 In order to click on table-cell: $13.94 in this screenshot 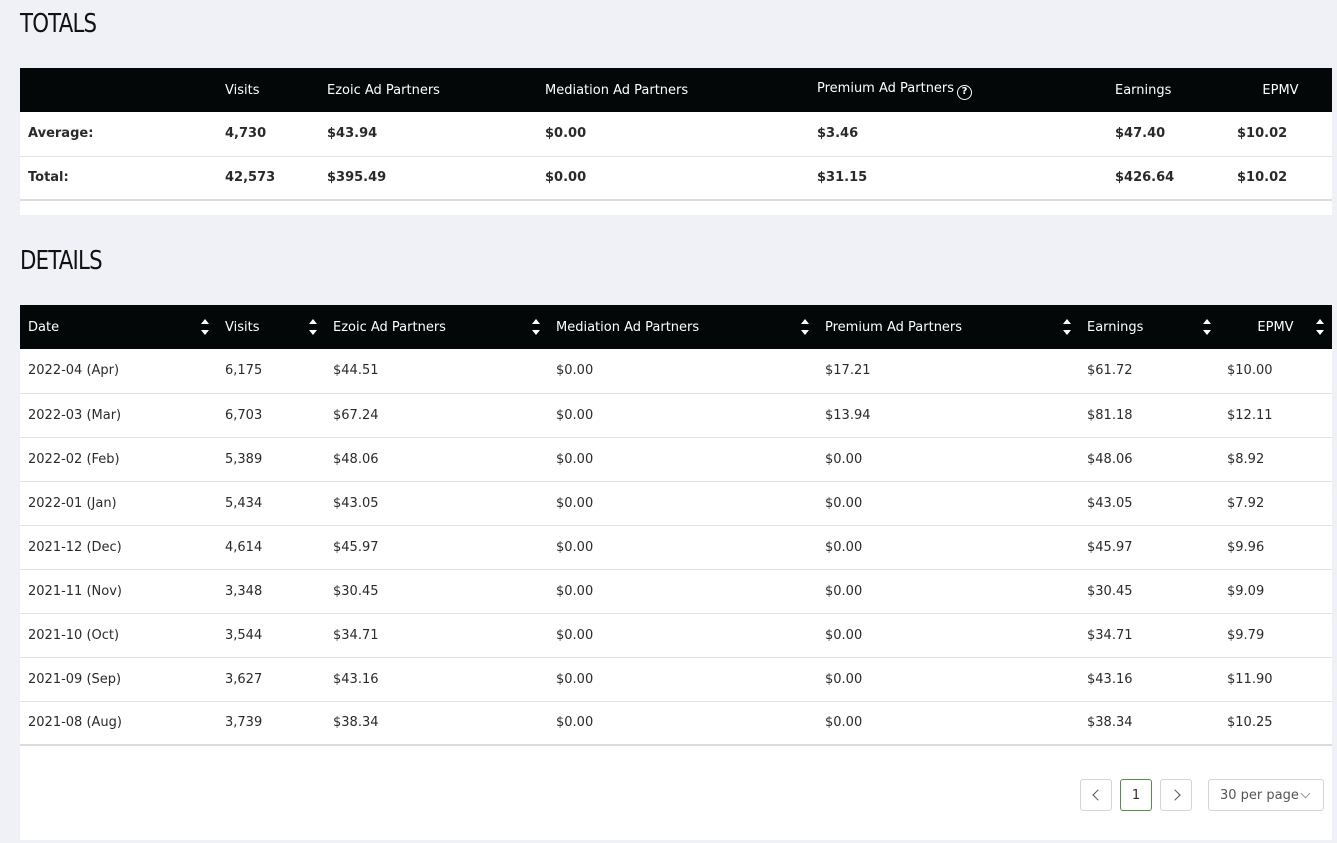, I will do `click(948, 415)`.